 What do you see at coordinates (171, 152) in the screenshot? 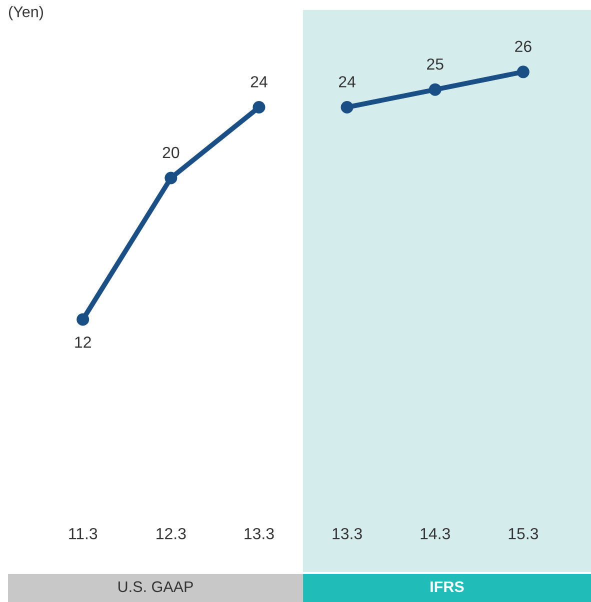
I see `data-label: 20` at bounding box center [171, 152].